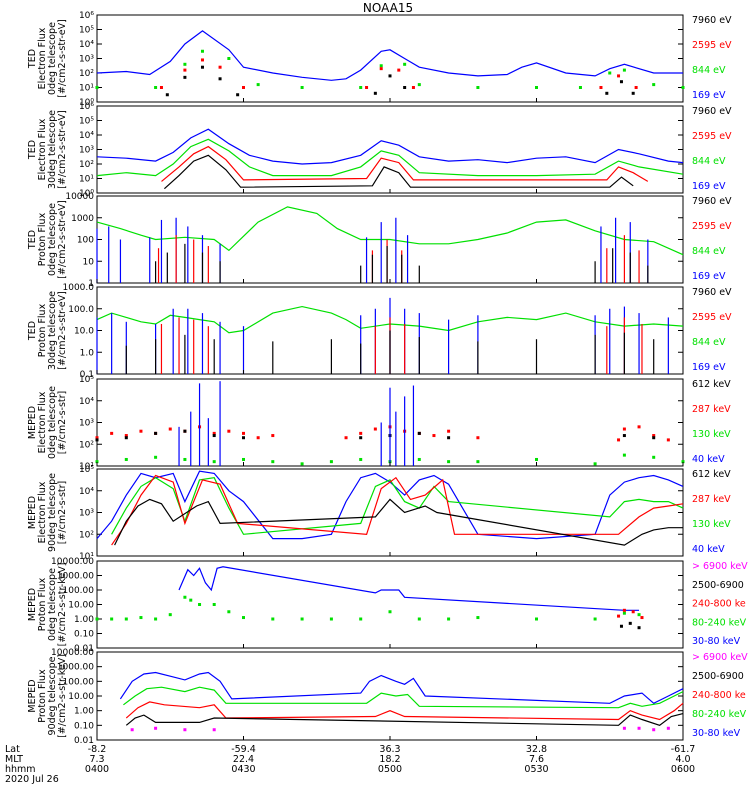  Describe the element at coordinates (86, 103) in the screenshot. I see `y-tick-label: 10⁰` at that location.